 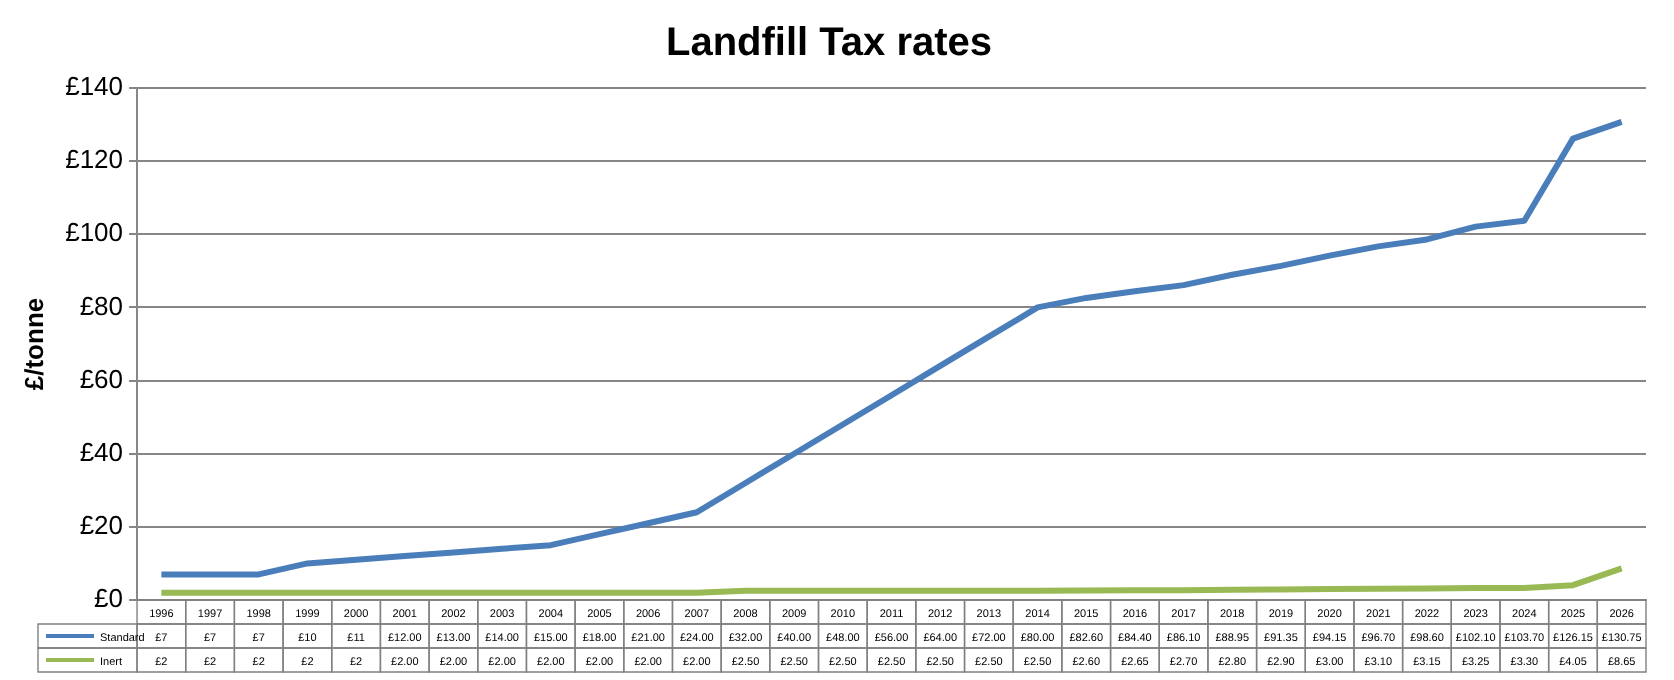 I want to click on y-tick-label: £0, so click(x=109, y=598).